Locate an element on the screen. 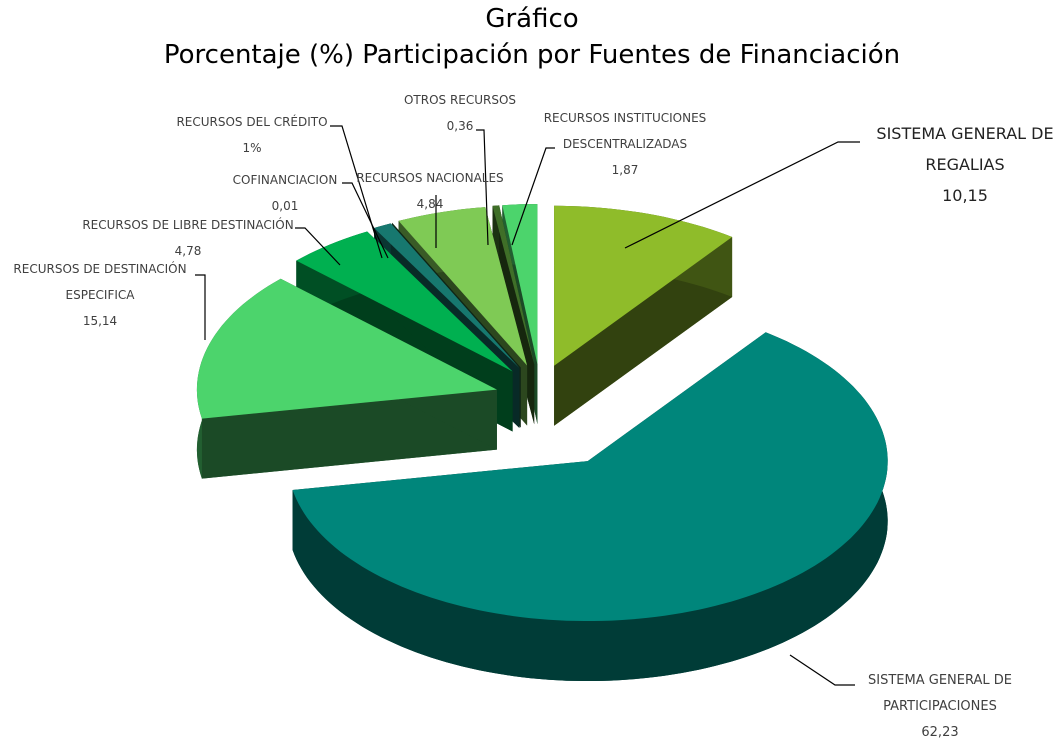 This screenshot has height=743, width=1064. category-label: RECURSOS DE LIBRE DESTINACIÓN is located at coordinates (188, 225).